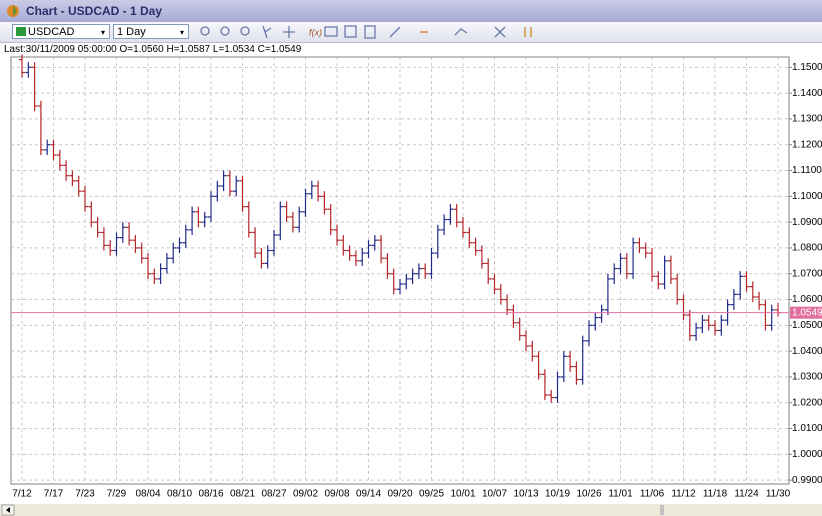 The height and width of the screenshot is (516, 822). Describe the element at coordinates (315, 32) in the screenshot. I see `svg-text: f(x)` at that location.